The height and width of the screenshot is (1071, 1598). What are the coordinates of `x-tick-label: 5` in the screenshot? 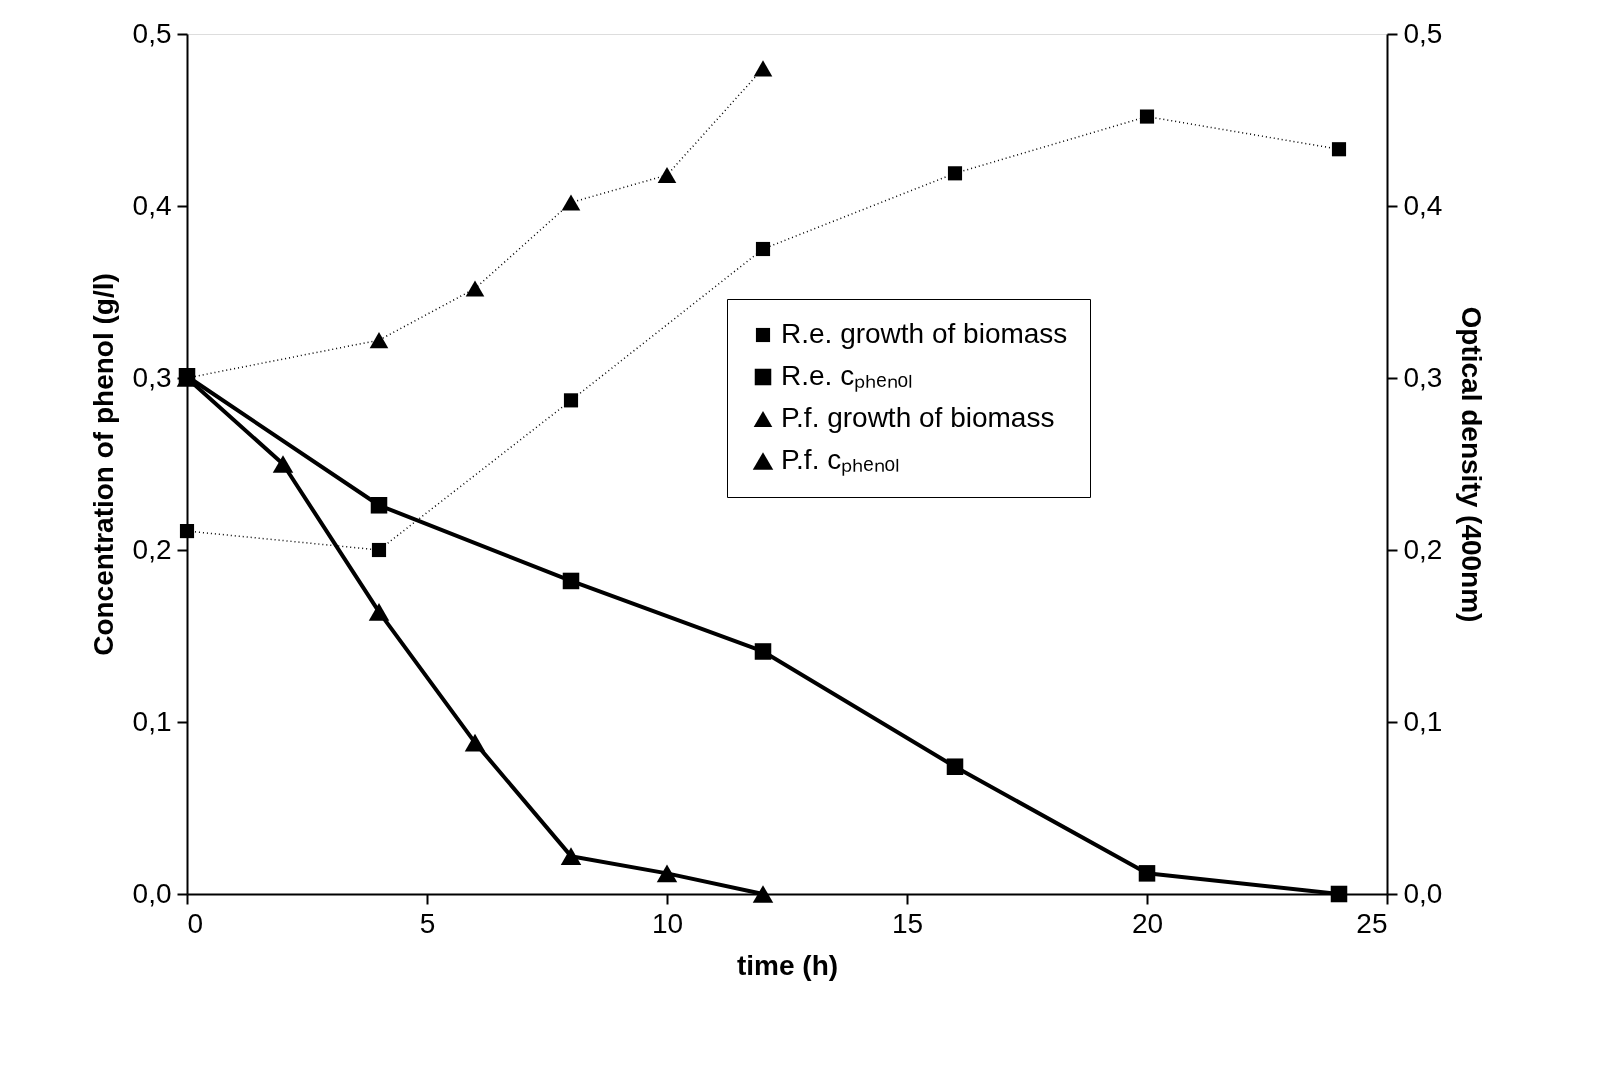 It's located at (427, 923).